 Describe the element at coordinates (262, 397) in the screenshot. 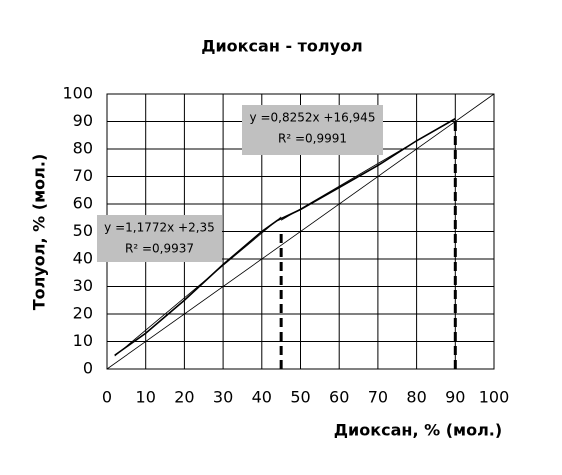

I see `x-tick-label: 40` at that location.